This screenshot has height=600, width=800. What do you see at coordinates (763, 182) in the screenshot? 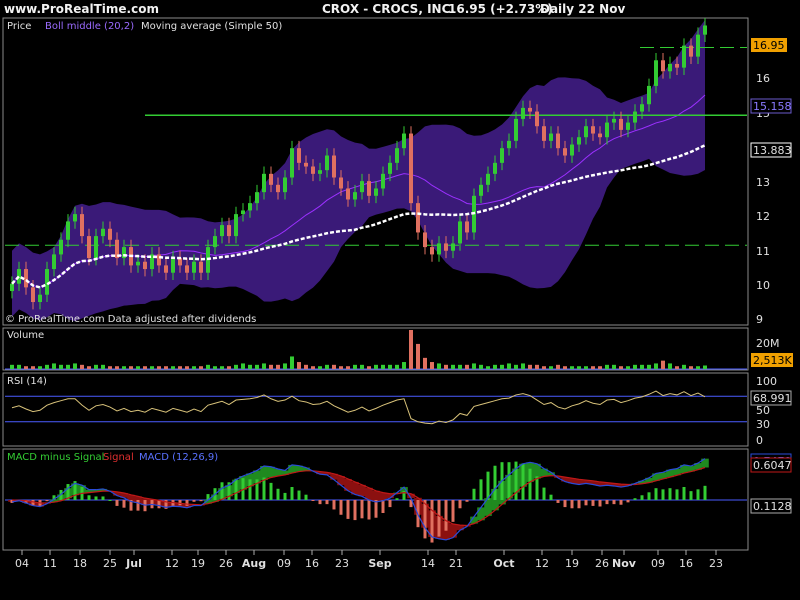
I see `price-tick: 13` at bounding box center [763, 182].